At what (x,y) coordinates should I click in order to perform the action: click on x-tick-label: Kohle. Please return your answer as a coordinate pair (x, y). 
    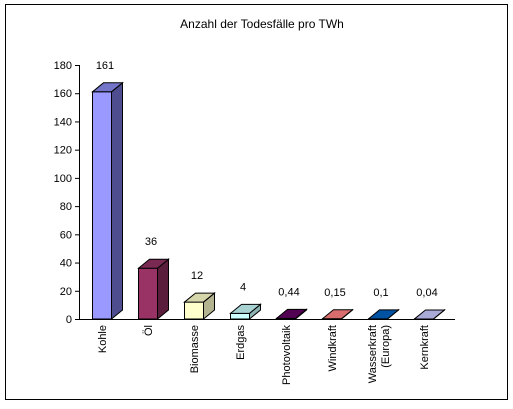
    Looking at the image, I should click on (103, 339).